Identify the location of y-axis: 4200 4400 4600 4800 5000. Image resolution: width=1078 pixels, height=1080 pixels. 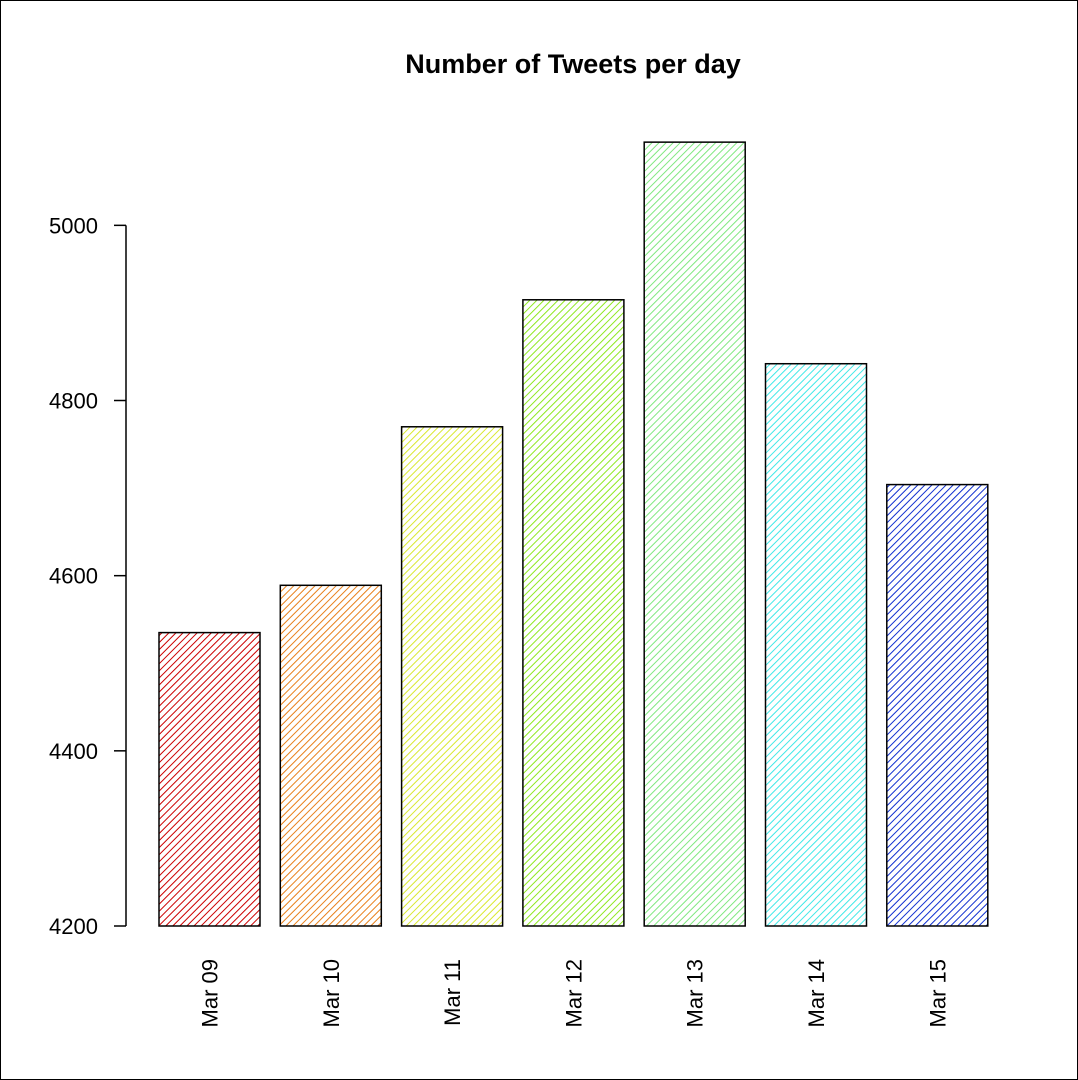
(88, 576).